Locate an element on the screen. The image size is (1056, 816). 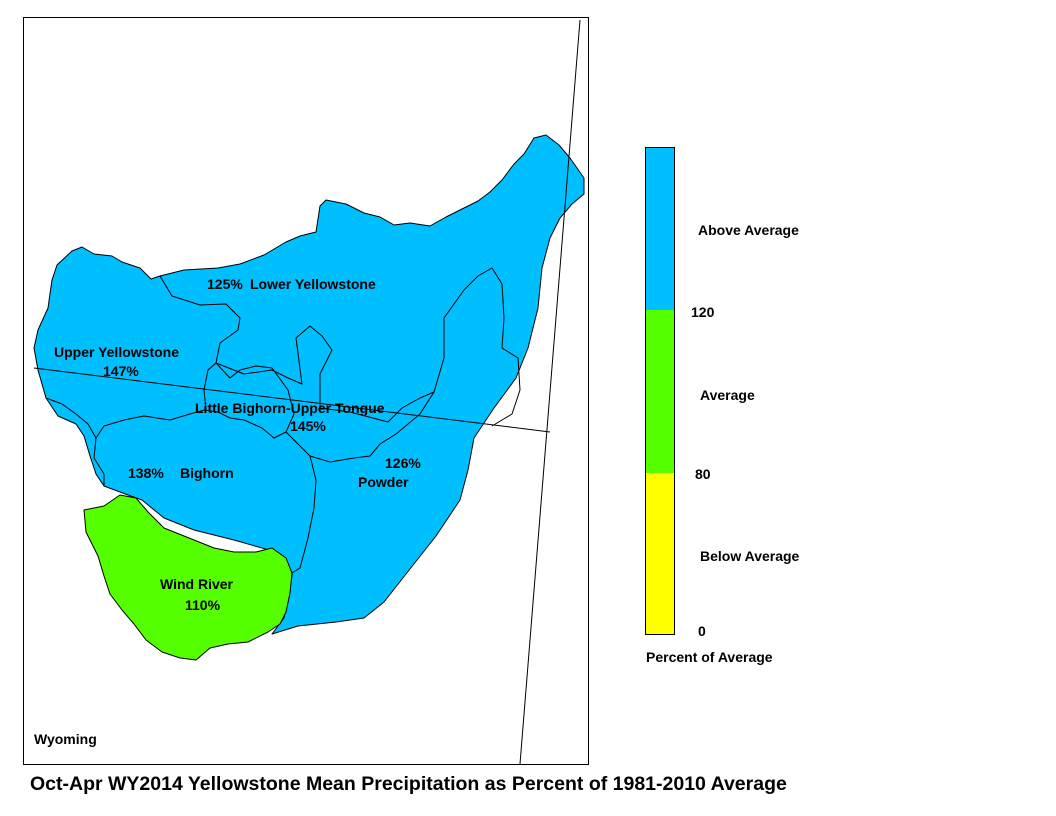
label-powder-percent: 126% is located at coordinates (403, 463).